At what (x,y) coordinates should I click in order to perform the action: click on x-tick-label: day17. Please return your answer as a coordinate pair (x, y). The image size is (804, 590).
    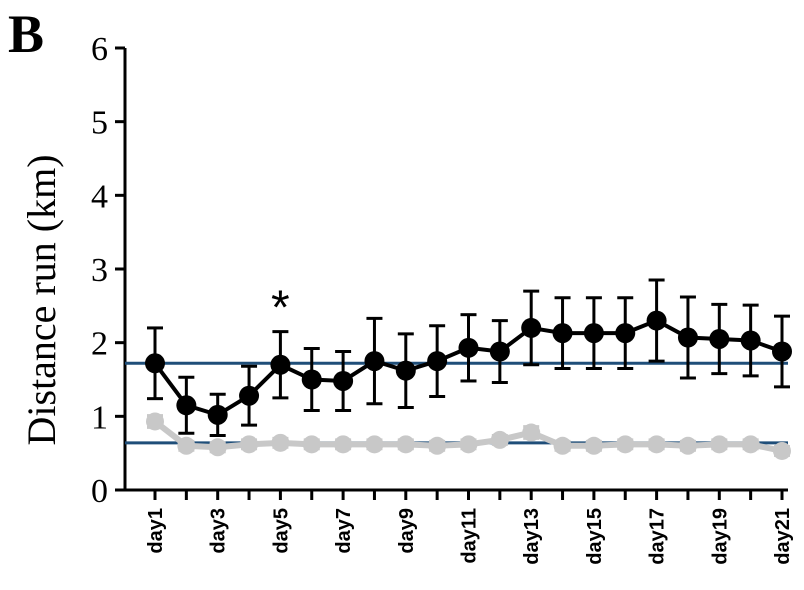
    Looking at the image, I should click on (658, 536).